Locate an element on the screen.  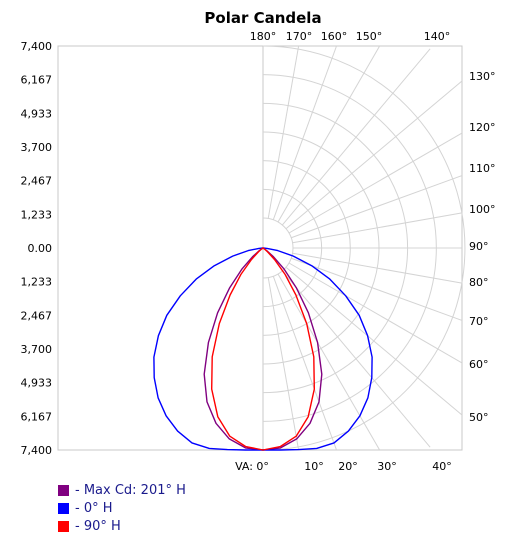
bottom-angle-label: 10° is located at coordinates (314, 466).